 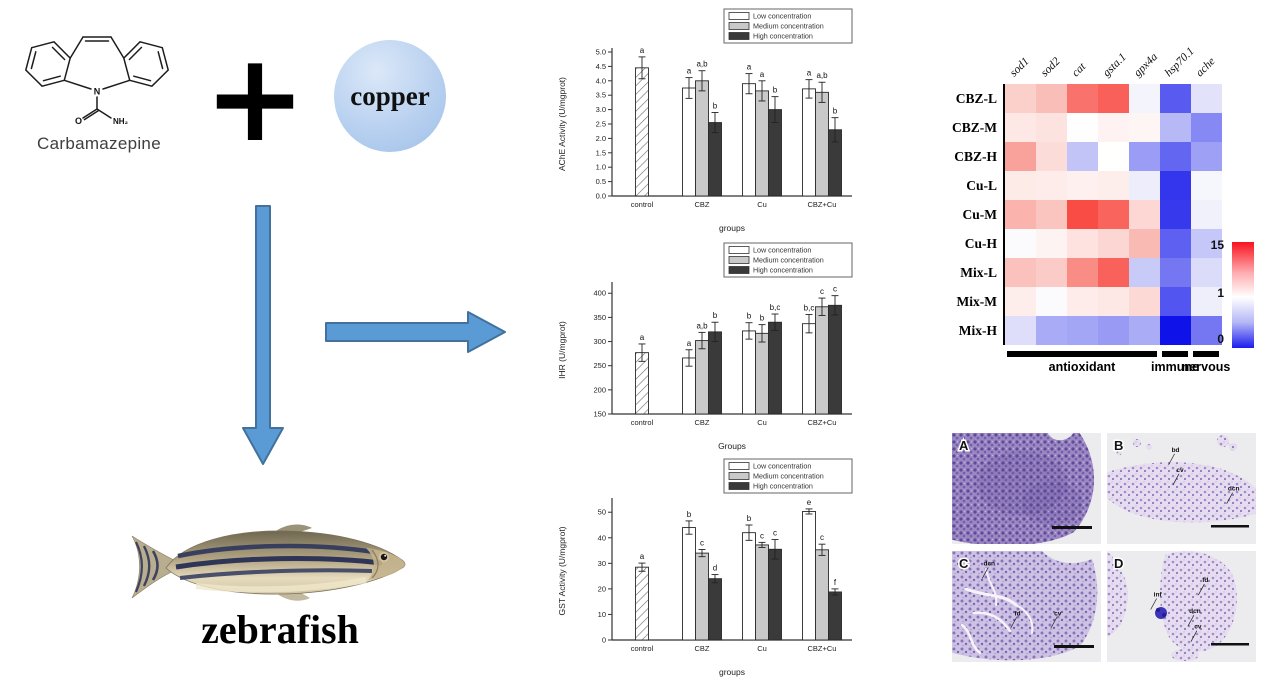 What do you see at coordinates (822, 422) in the screenshot?
I see `svg-text: CBZ+Cu` at bounding box center [822, 422].